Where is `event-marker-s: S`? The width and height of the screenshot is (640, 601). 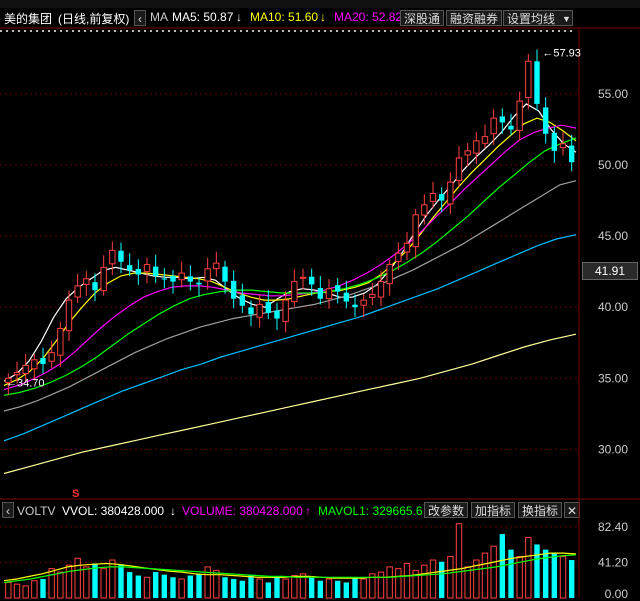
event-marker-s: S is located at coordinates (75, 494).